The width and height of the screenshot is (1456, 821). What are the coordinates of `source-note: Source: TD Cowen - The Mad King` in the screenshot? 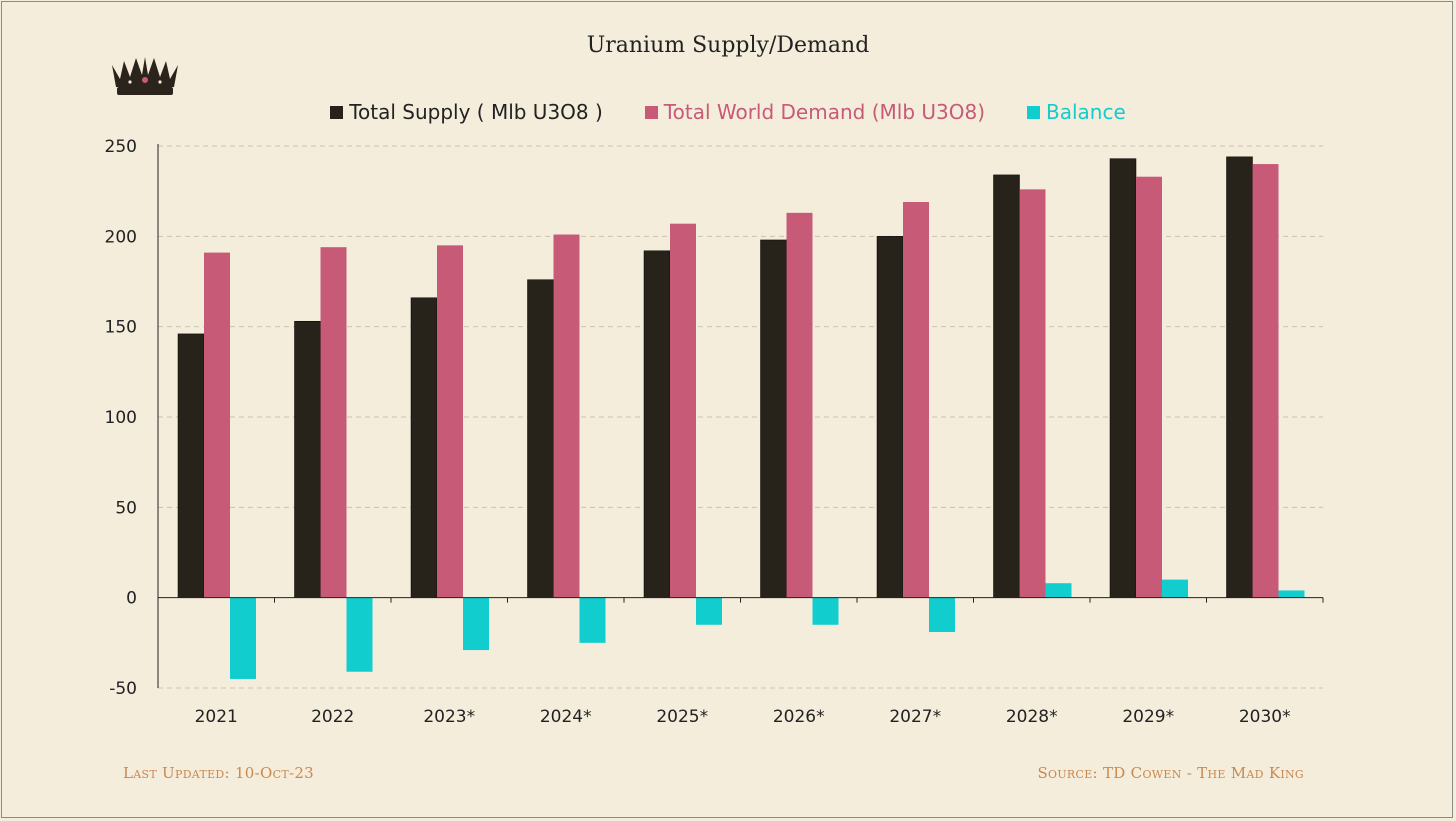 It's located at (1170, 773).